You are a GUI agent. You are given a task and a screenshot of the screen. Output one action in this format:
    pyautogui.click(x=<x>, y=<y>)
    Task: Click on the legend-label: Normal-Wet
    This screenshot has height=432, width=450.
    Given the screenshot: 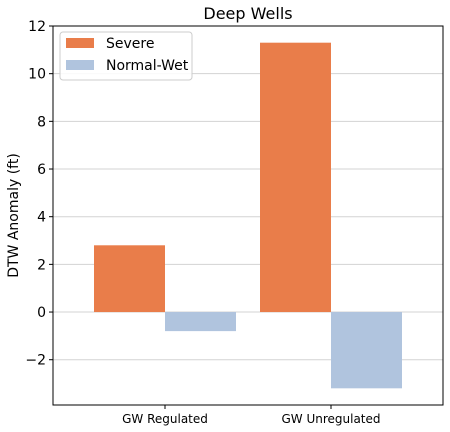 What is the action you would take?
    pyautogui.click(x=147, y=66)
    